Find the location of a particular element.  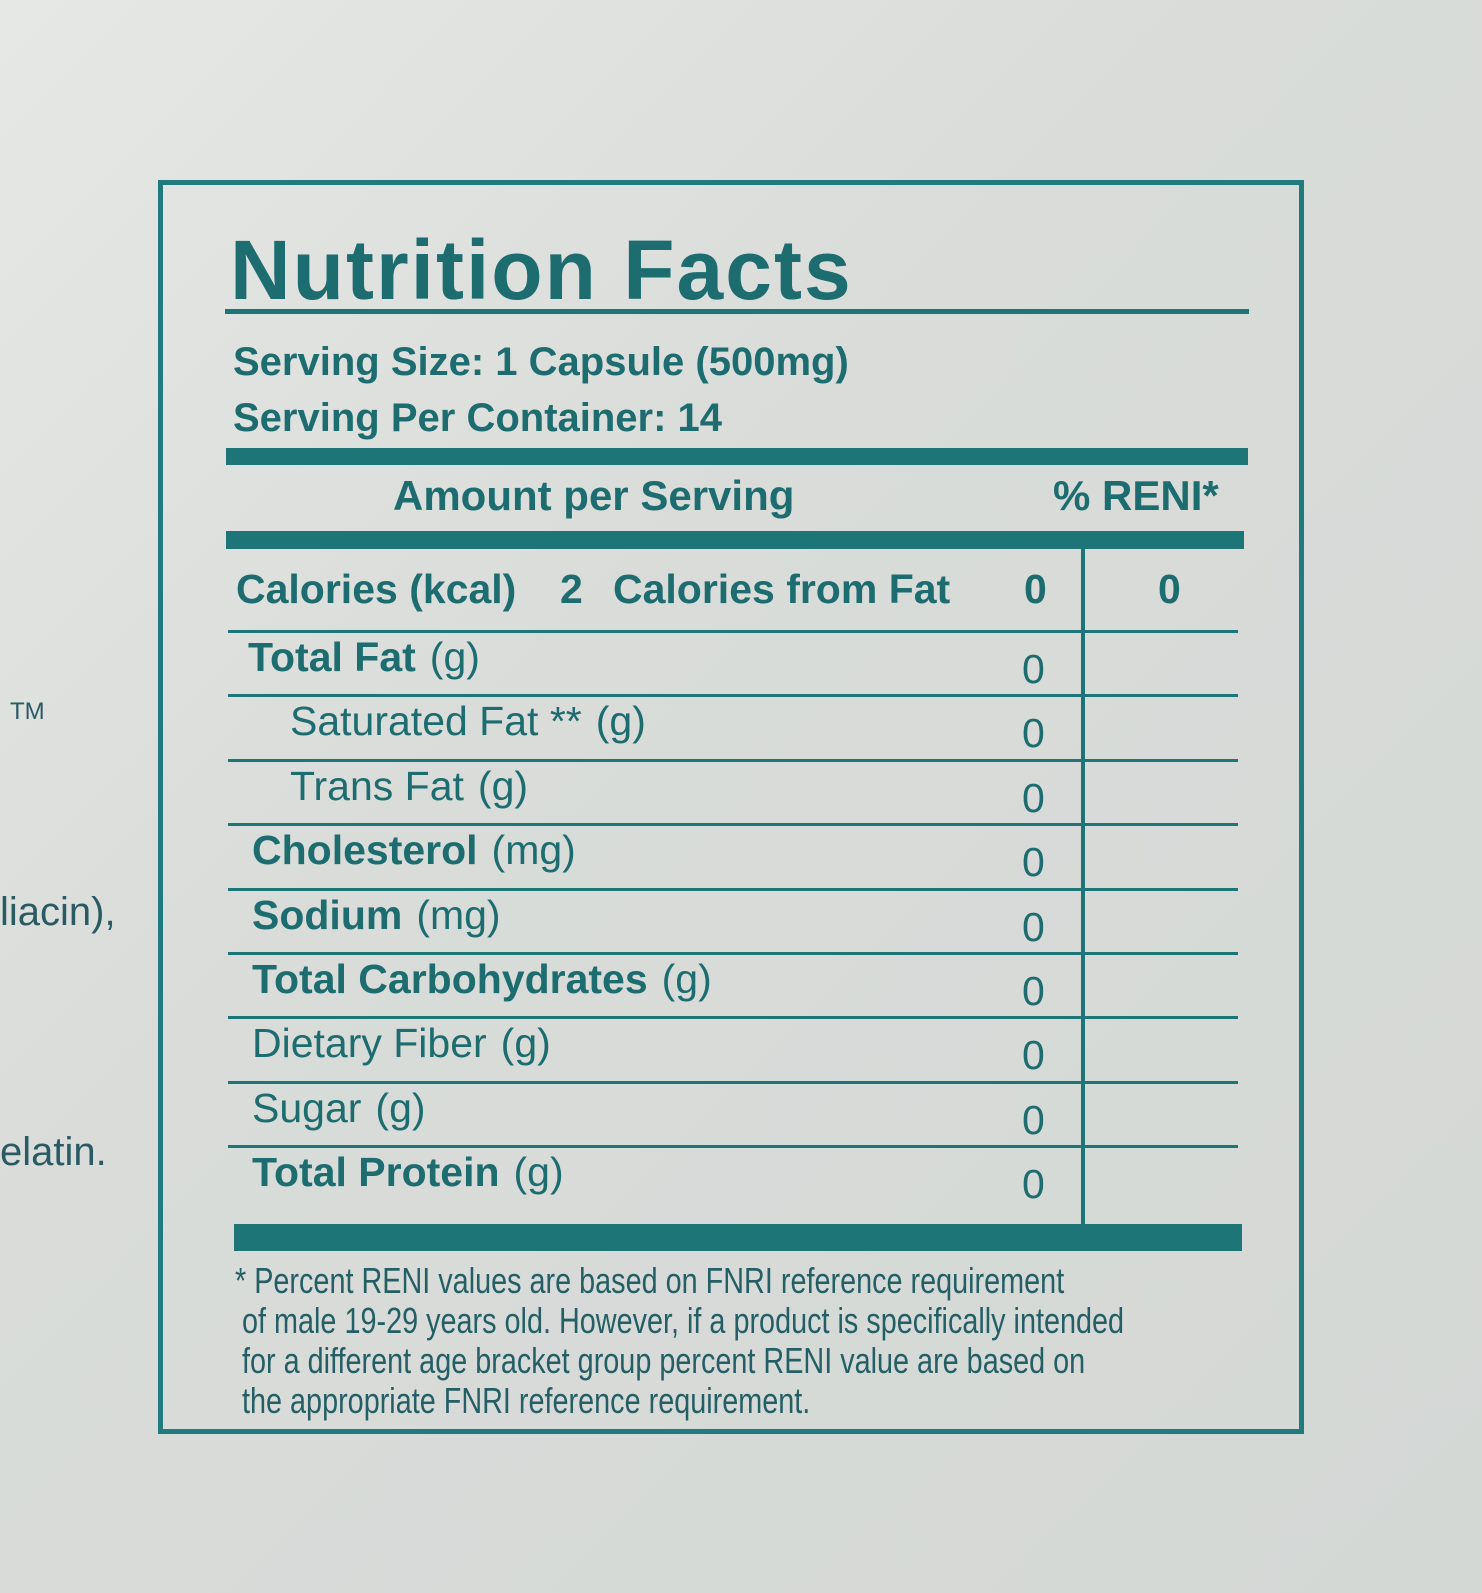

column-divider is located at coordinates (1083, 887).